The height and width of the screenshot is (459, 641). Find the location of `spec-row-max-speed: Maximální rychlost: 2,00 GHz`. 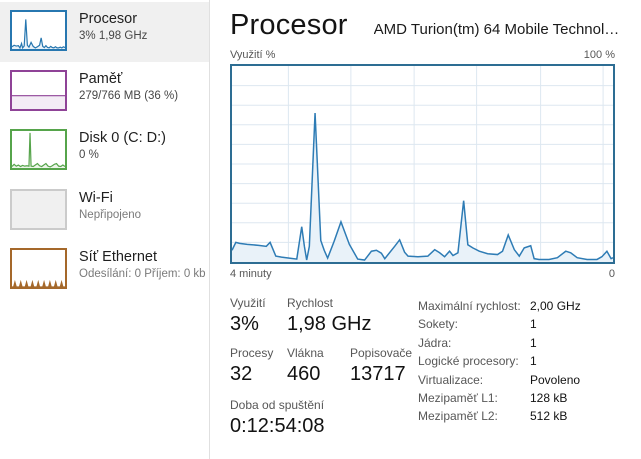

spec-row-max-speed: Maximální rychlost: 2,00 GHz is located at coordinates (499, 306).